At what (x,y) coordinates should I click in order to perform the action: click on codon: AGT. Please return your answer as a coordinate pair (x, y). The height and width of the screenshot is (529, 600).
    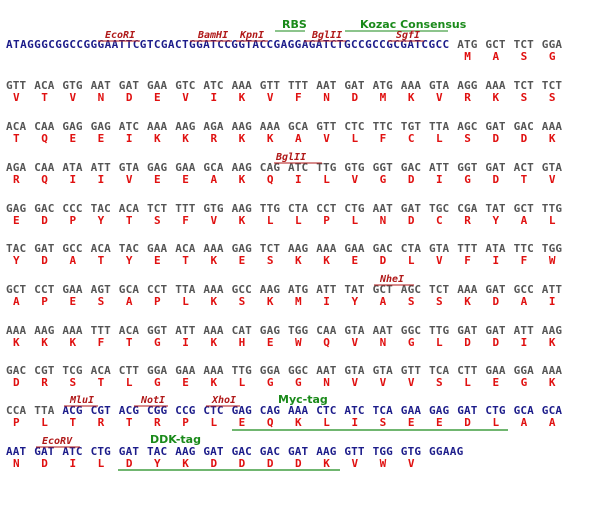
    Looking at the image, I should click on (101, 289).